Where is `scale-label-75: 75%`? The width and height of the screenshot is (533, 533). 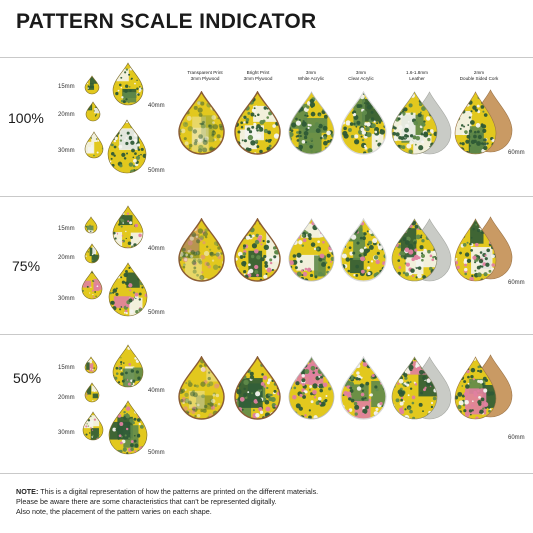
scale-label-75: 75% is located at coordinates (26, 266).